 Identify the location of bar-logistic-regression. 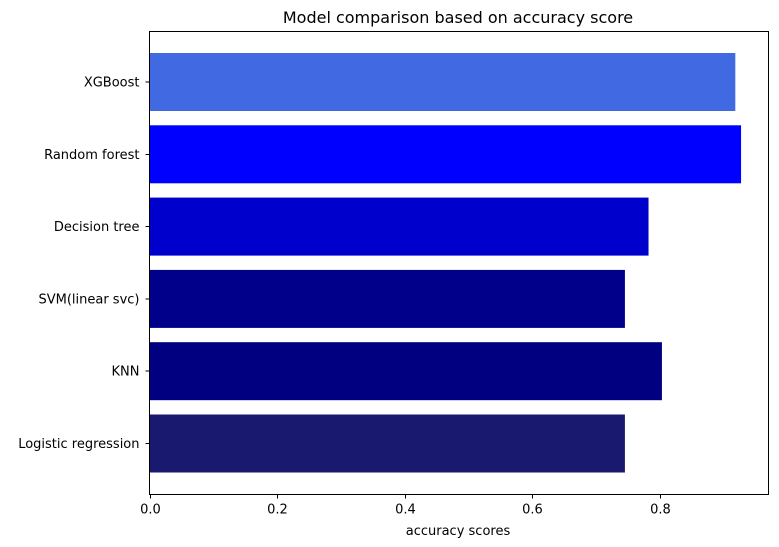
(387, 443).